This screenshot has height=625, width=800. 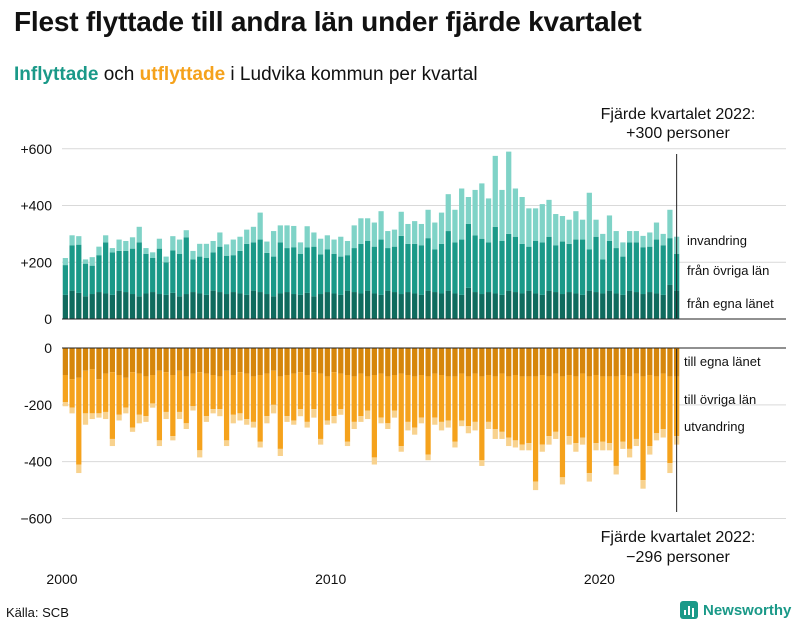 I want to click on annotation-top-text: +300 personer, so click(x=678, y=133).